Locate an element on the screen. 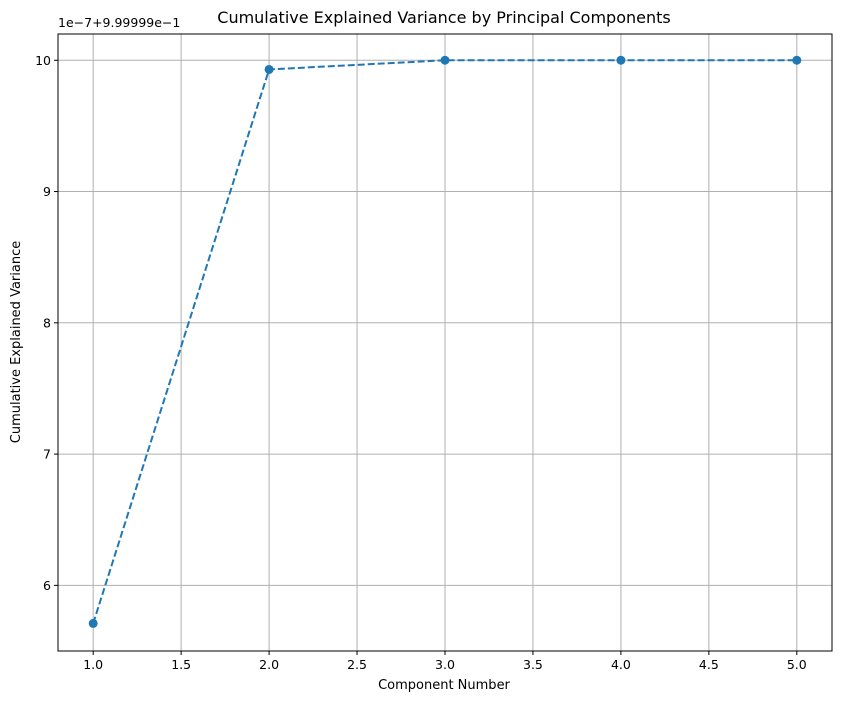 The image size is (841, 701). x-tick-label: 2.5 is located at coordinates (357, 664).